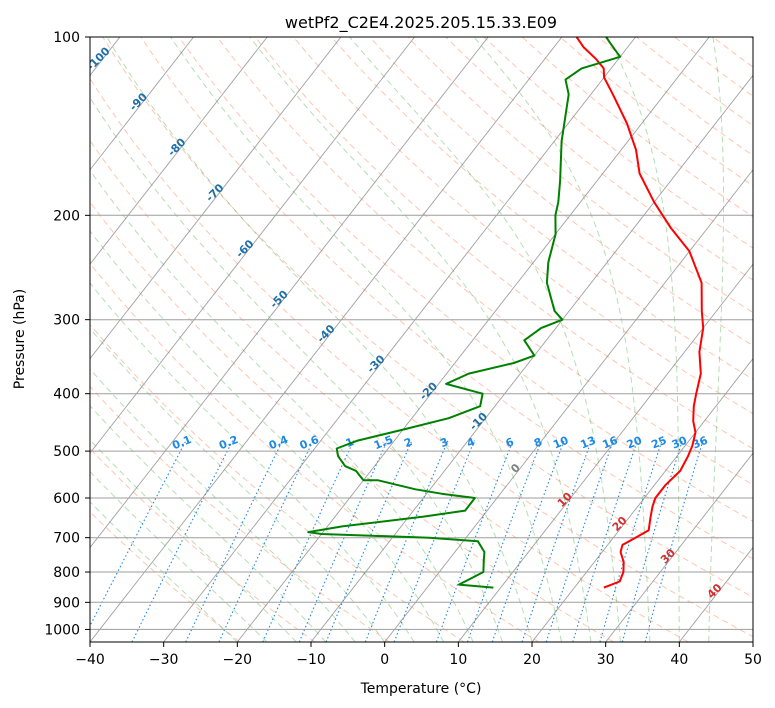 This screenshot has height=708, width=775. What do you see at coordinates (66, 216) in the screenshot?
I see `y-tick-label: 200` at bounding box center [66, 216].